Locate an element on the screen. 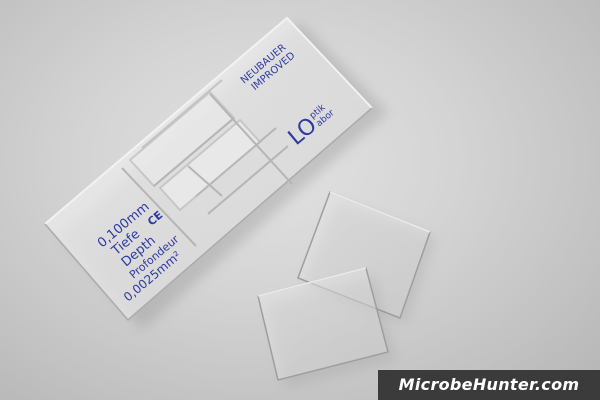 The width and height of the screenshot is (600, 400). cover-glass-lower is located at coordinates (326, 327).